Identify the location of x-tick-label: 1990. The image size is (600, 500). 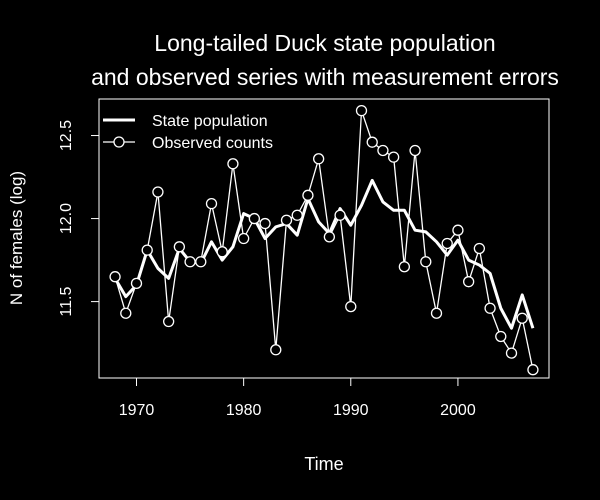
(351, 410).